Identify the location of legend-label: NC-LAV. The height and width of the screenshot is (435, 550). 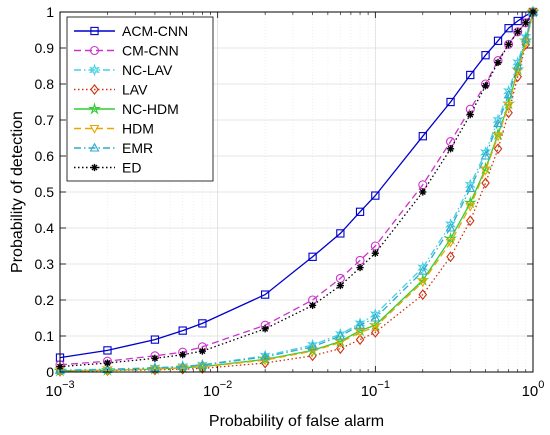
(147, 70).